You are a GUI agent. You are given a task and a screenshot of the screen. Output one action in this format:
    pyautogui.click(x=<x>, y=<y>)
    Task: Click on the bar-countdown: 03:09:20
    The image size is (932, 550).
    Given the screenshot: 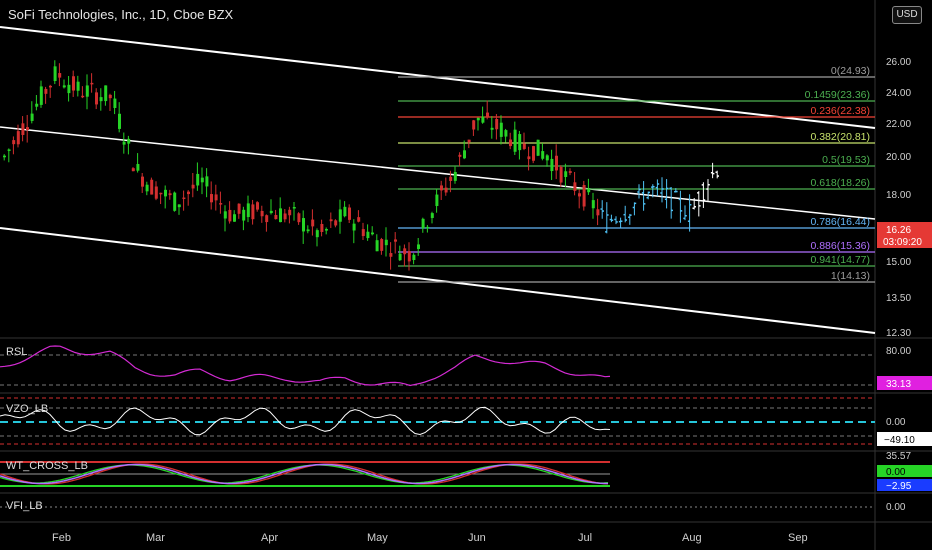 What is the action you would take?
    pyautogui.click(x=902, y=242)
    